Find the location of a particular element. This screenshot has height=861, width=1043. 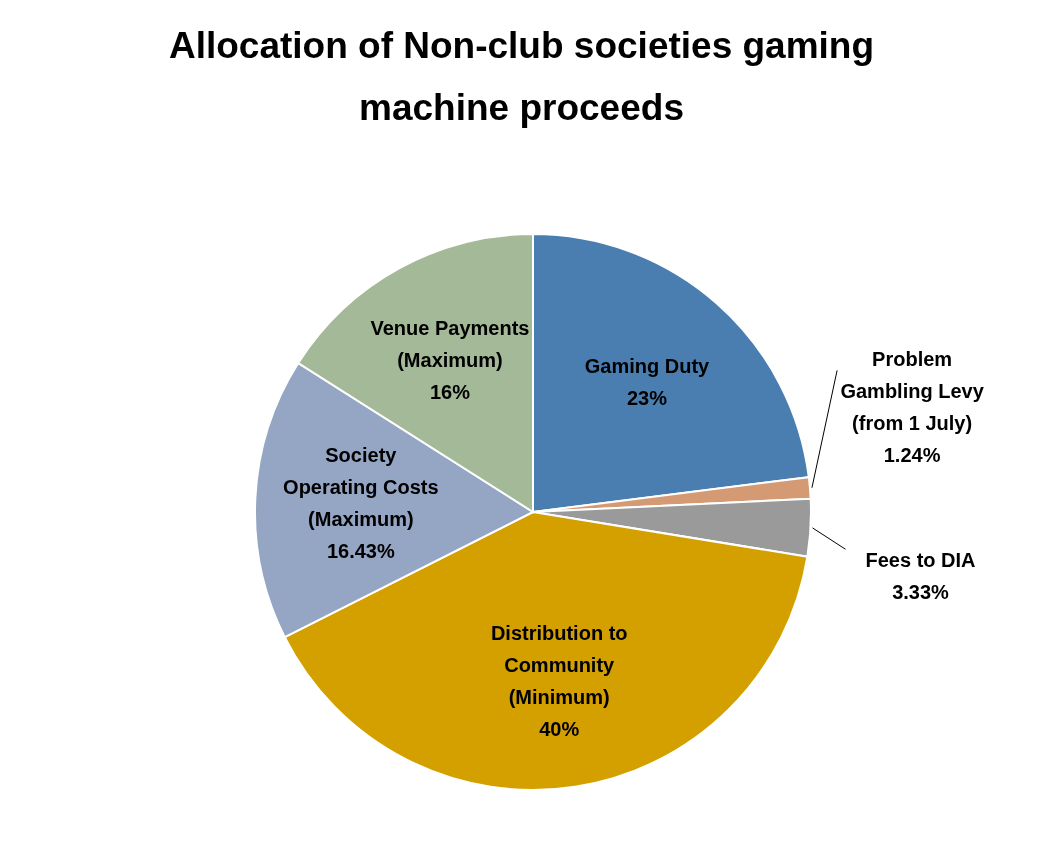

chart-title: Allocation of Non-club societies gaming machine proceeds is located at coordinates (521, 76).